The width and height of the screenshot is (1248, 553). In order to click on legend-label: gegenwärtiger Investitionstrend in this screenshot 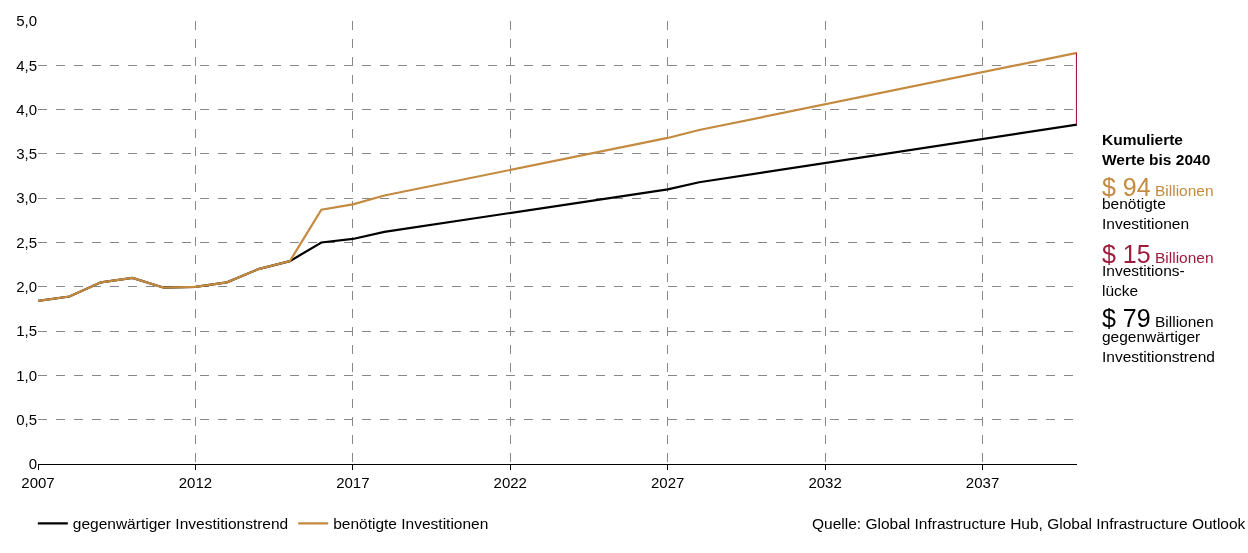, I will do `click(180, 524)`.